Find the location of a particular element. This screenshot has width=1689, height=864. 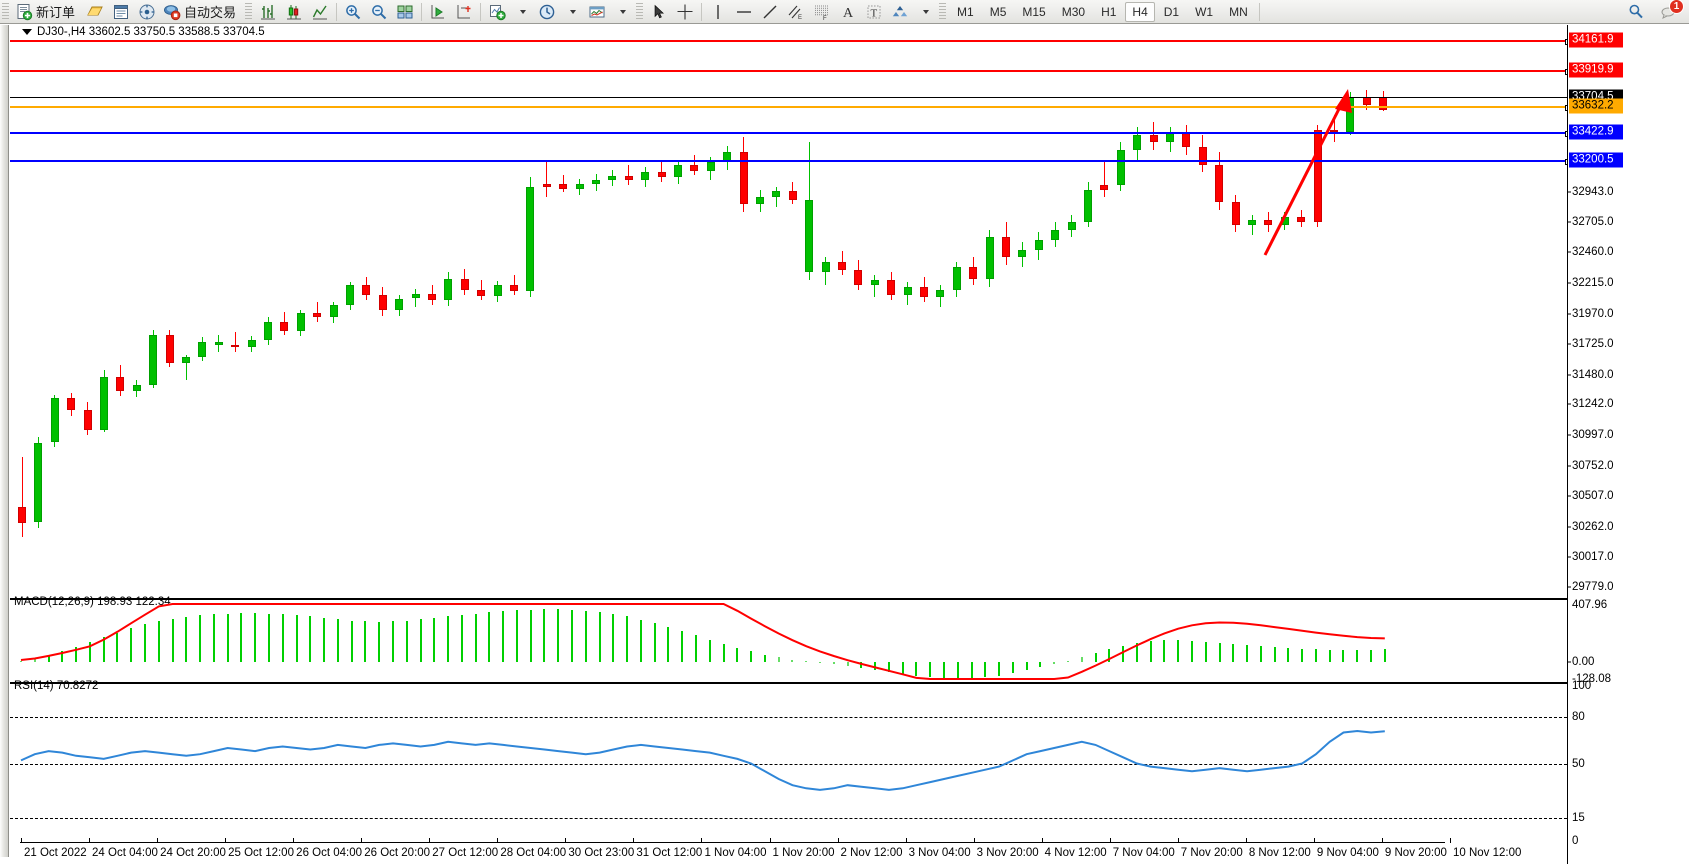

templates-dropdown is located at coordinates (622, 12).